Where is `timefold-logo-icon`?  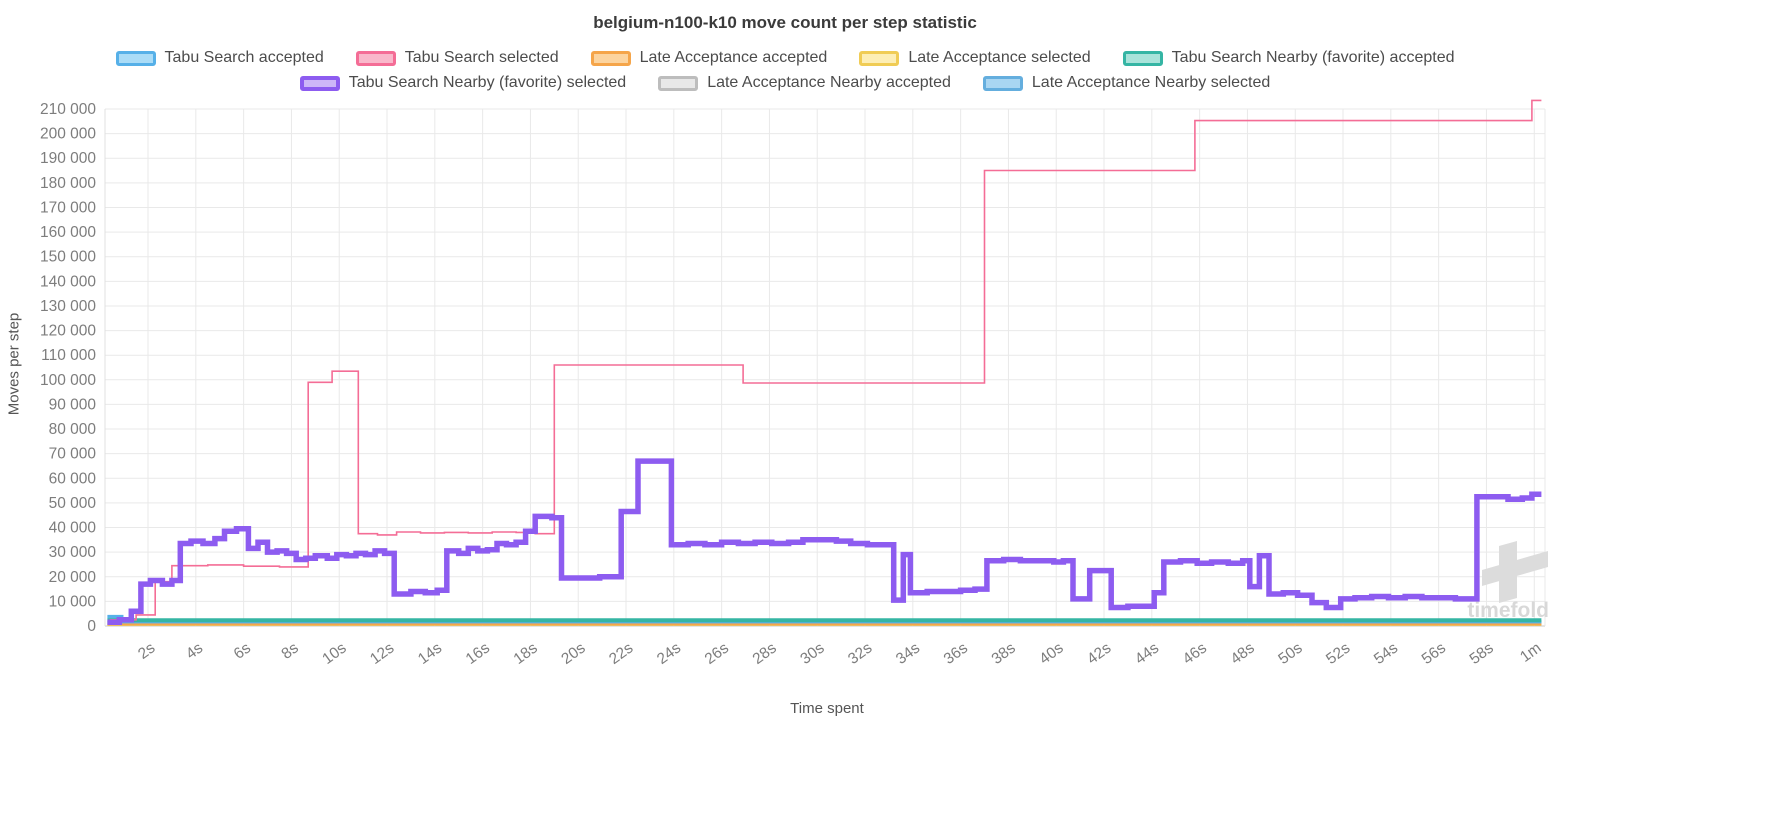 timefold-logo-icon is located at coordinates (1508, 572).